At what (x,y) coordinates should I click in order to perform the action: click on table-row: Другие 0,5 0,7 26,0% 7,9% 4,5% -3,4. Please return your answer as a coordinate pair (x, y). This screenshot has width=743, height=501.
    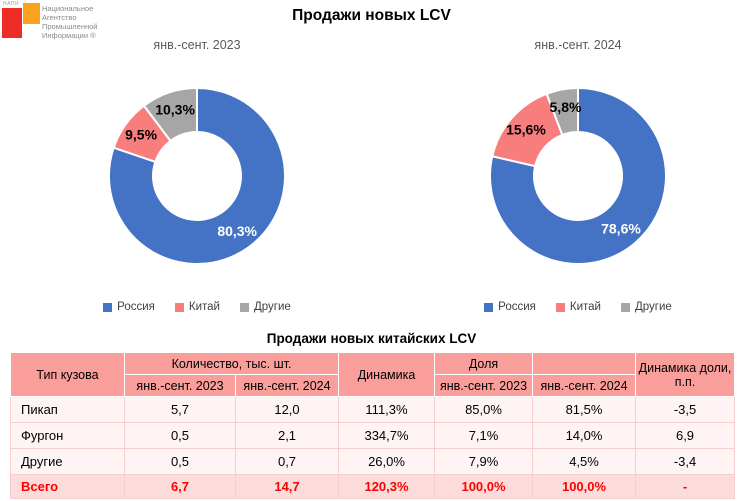
    Looking at the image, I should click on (373, 461).